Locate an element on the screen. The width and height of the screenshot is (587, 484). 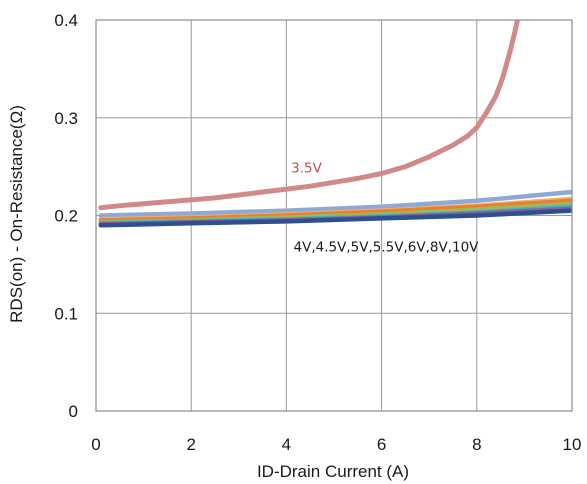
annotations: 3.5V 4V,4.5V,5V,5.5V,6V,8V,10V is located at coordinates (385, 207).